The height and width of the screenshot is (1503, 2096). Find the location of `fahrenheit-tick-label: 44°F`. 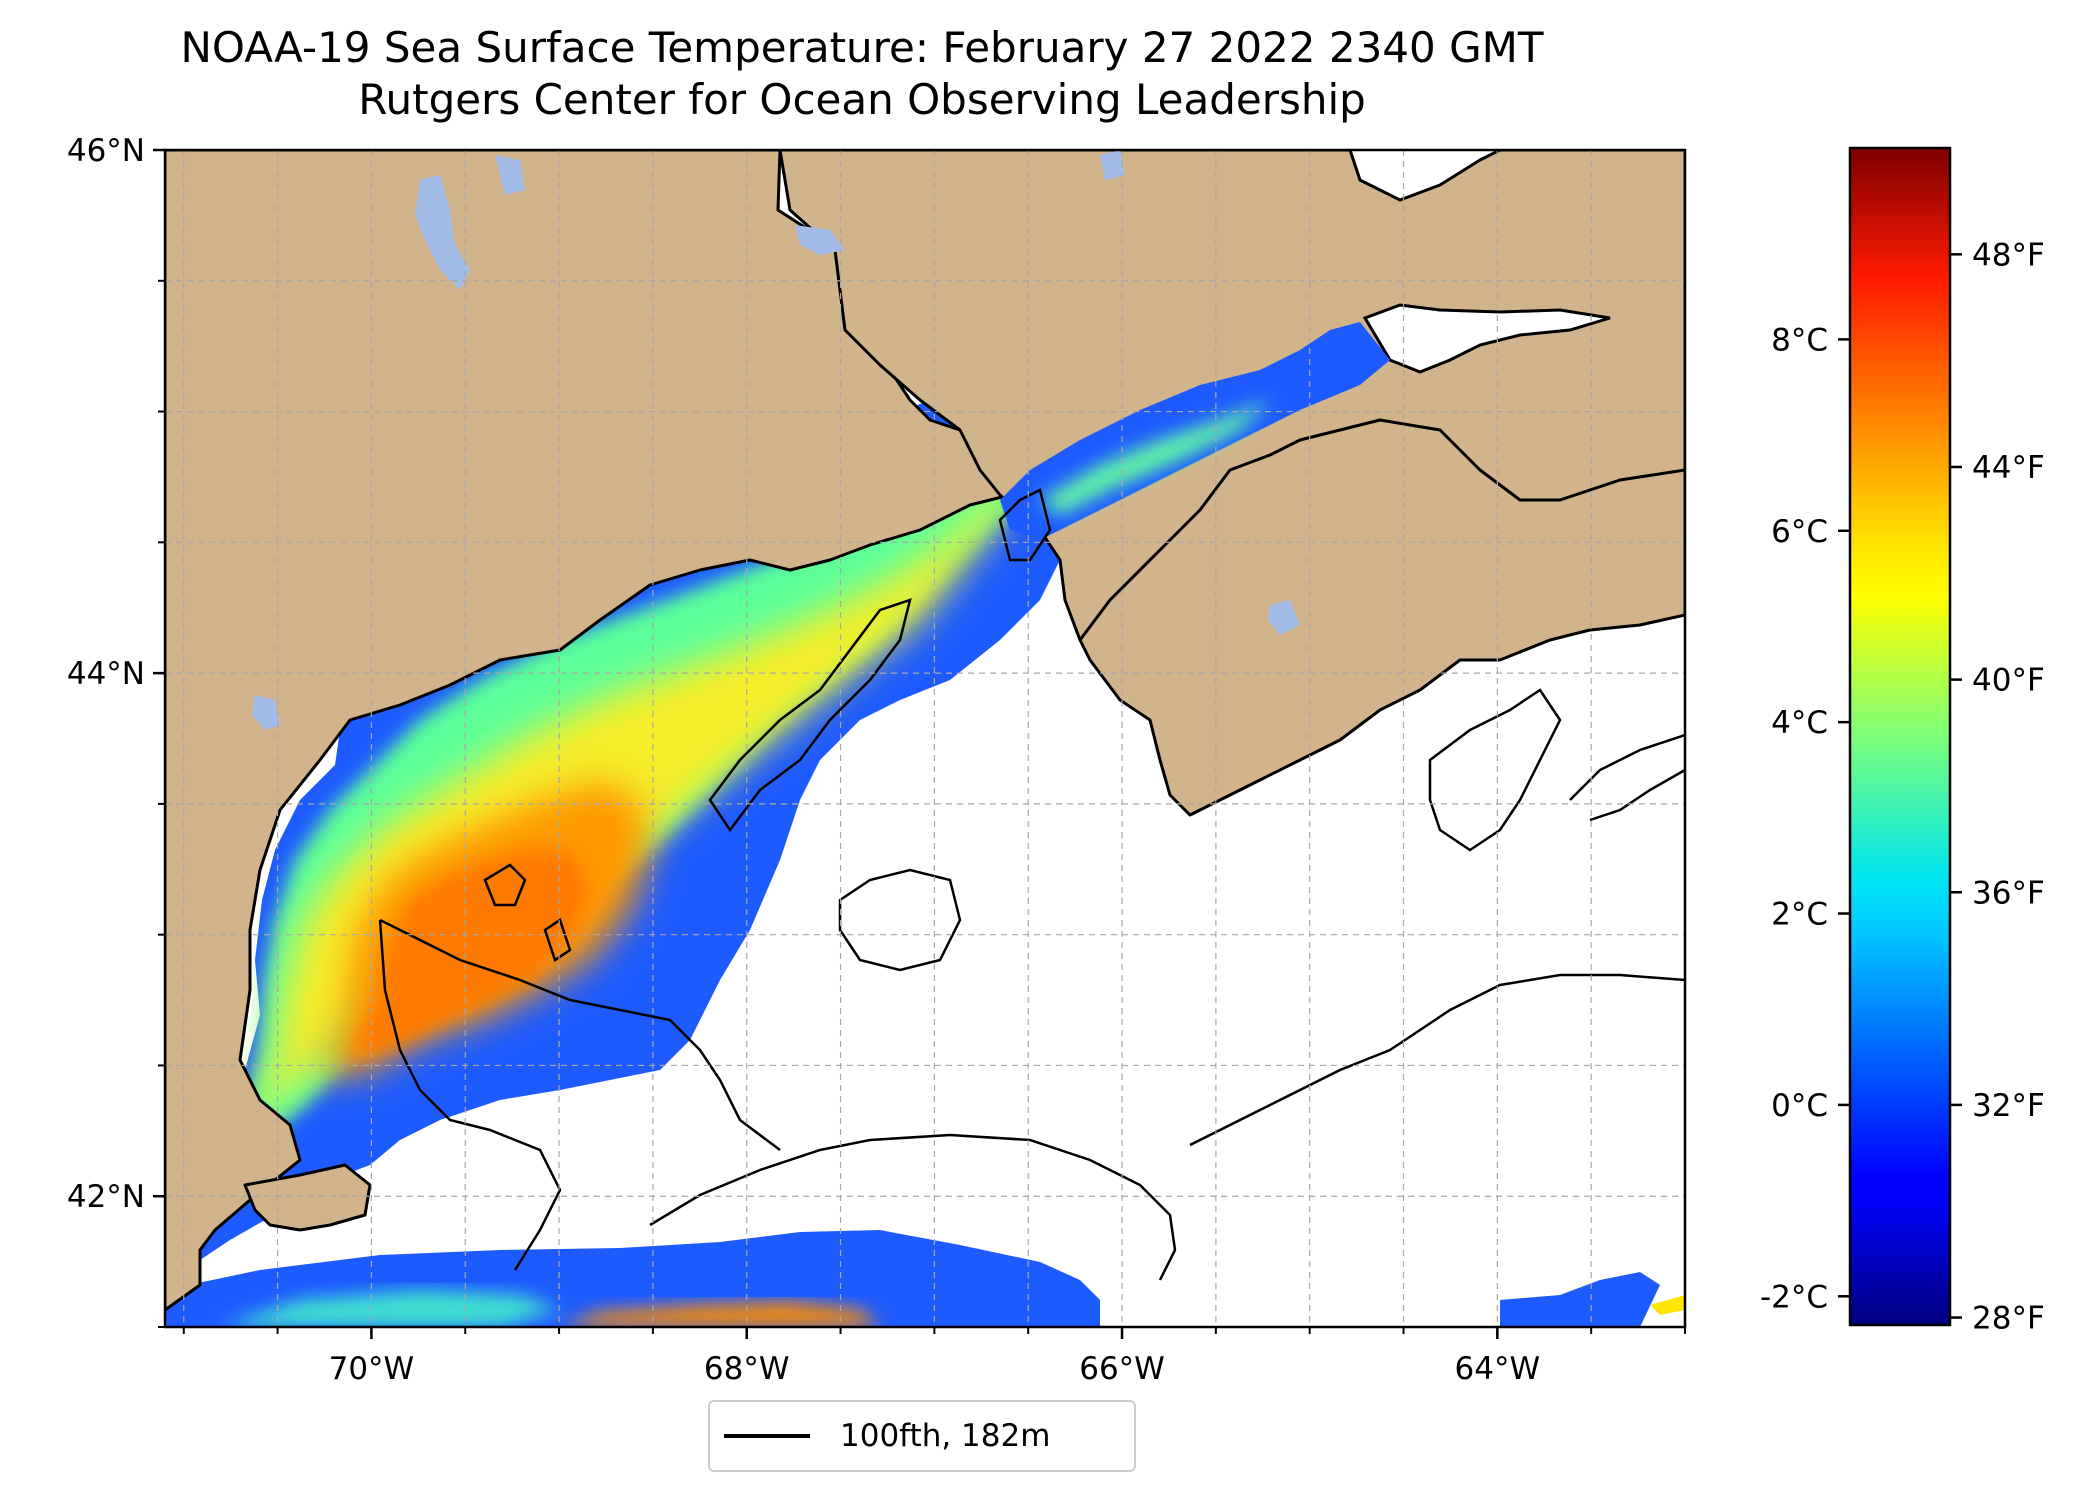

fahrenheit-tick-label: 44°F is located at coordinates (2008, 468).